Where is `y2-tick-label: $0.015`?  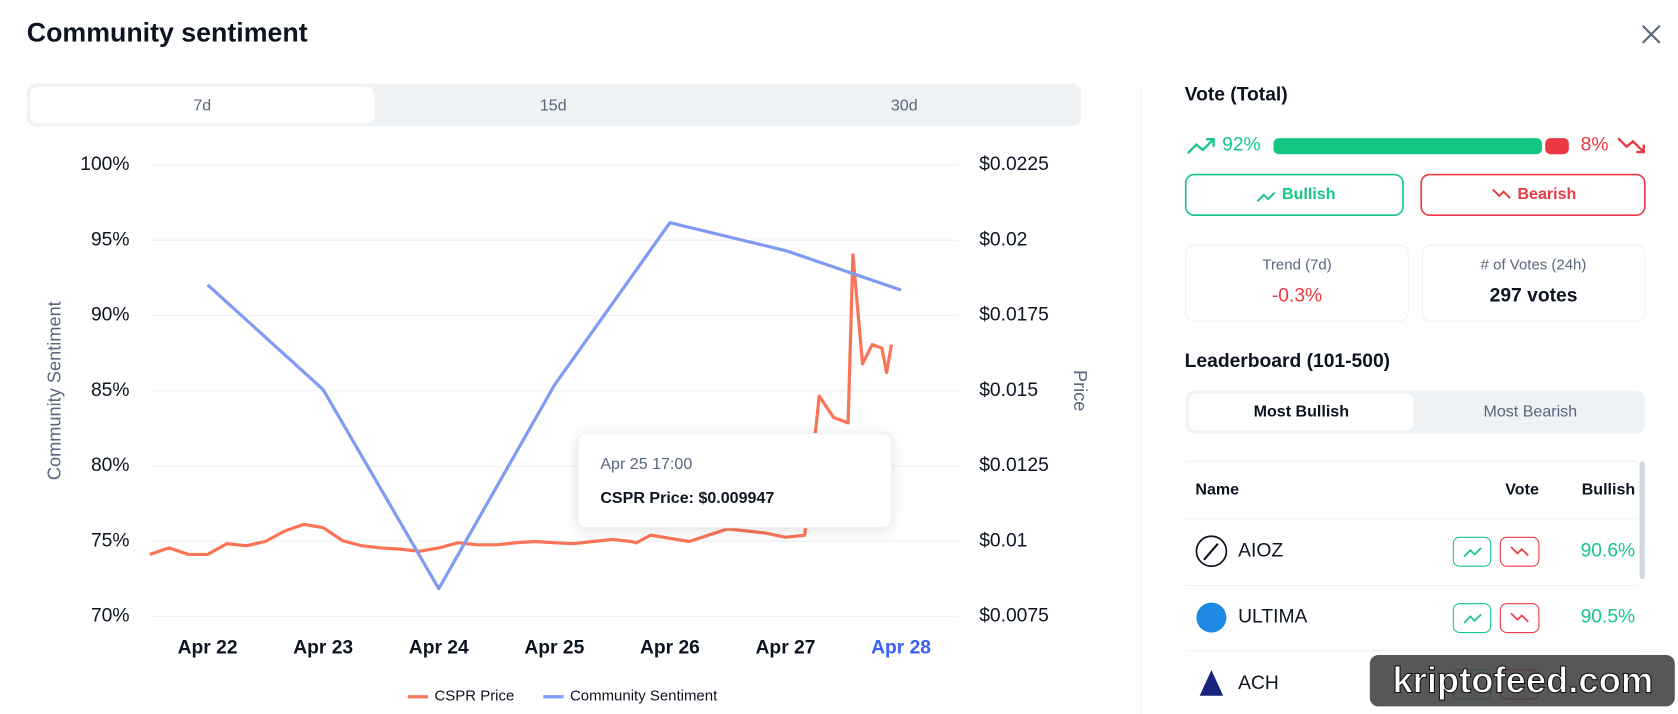 y2-tick-label: $0.015 is located at coordinates (1008, 390).